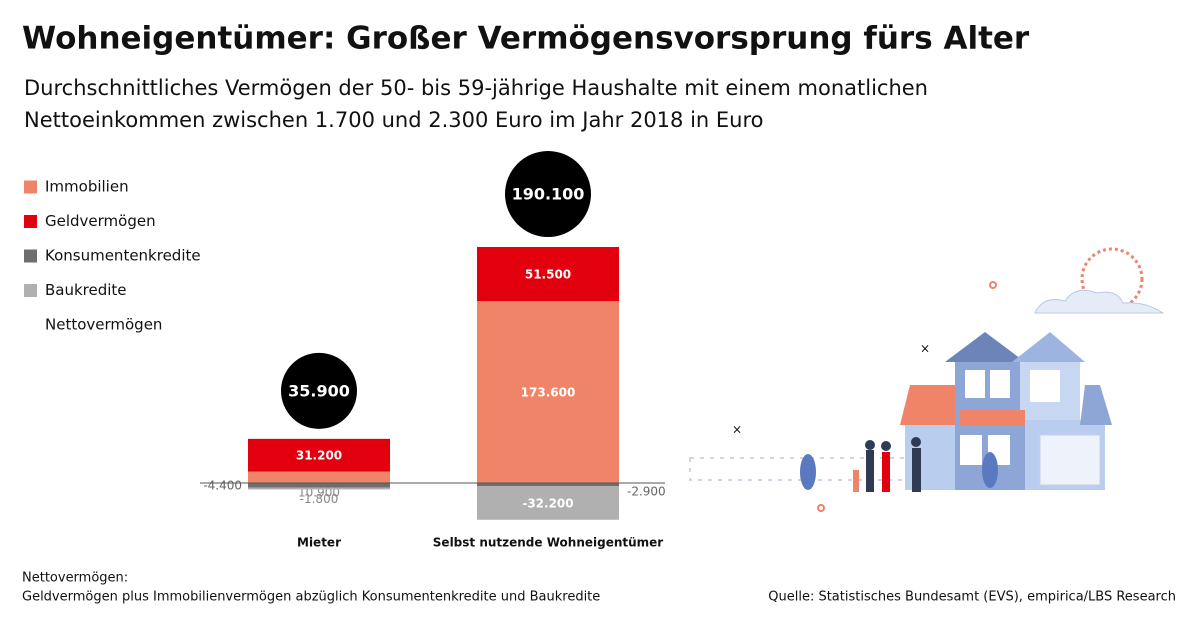 The image size is (1200, 627). Describe the element at coordinates (1112, 279) in the screenshot. I see `sun` at that location.